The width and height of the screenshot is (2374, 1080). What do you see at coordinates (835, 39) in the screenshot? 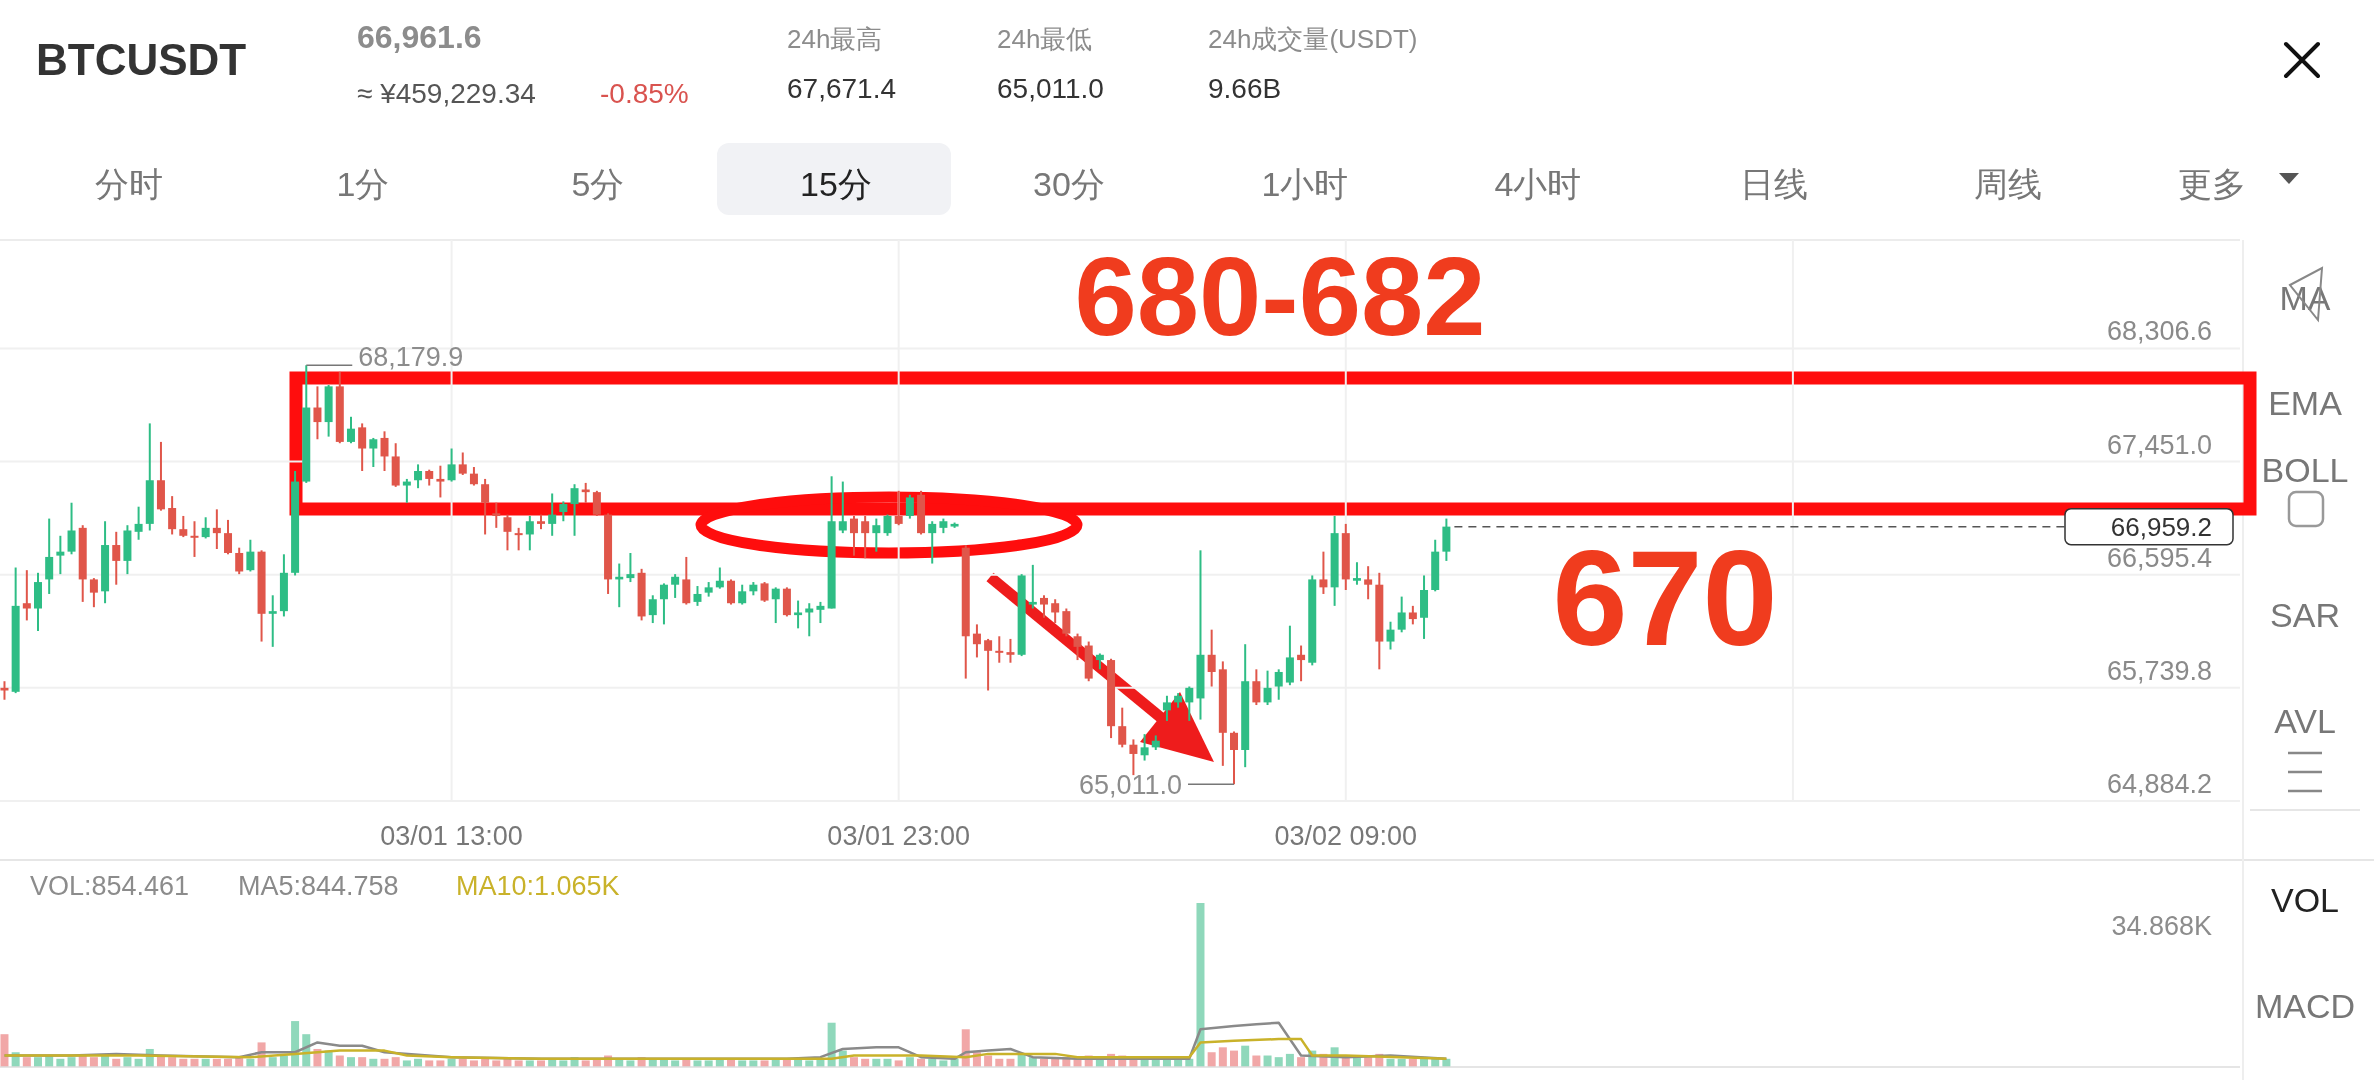
I see `text: 24h最高` at bounding box center [835, 39].